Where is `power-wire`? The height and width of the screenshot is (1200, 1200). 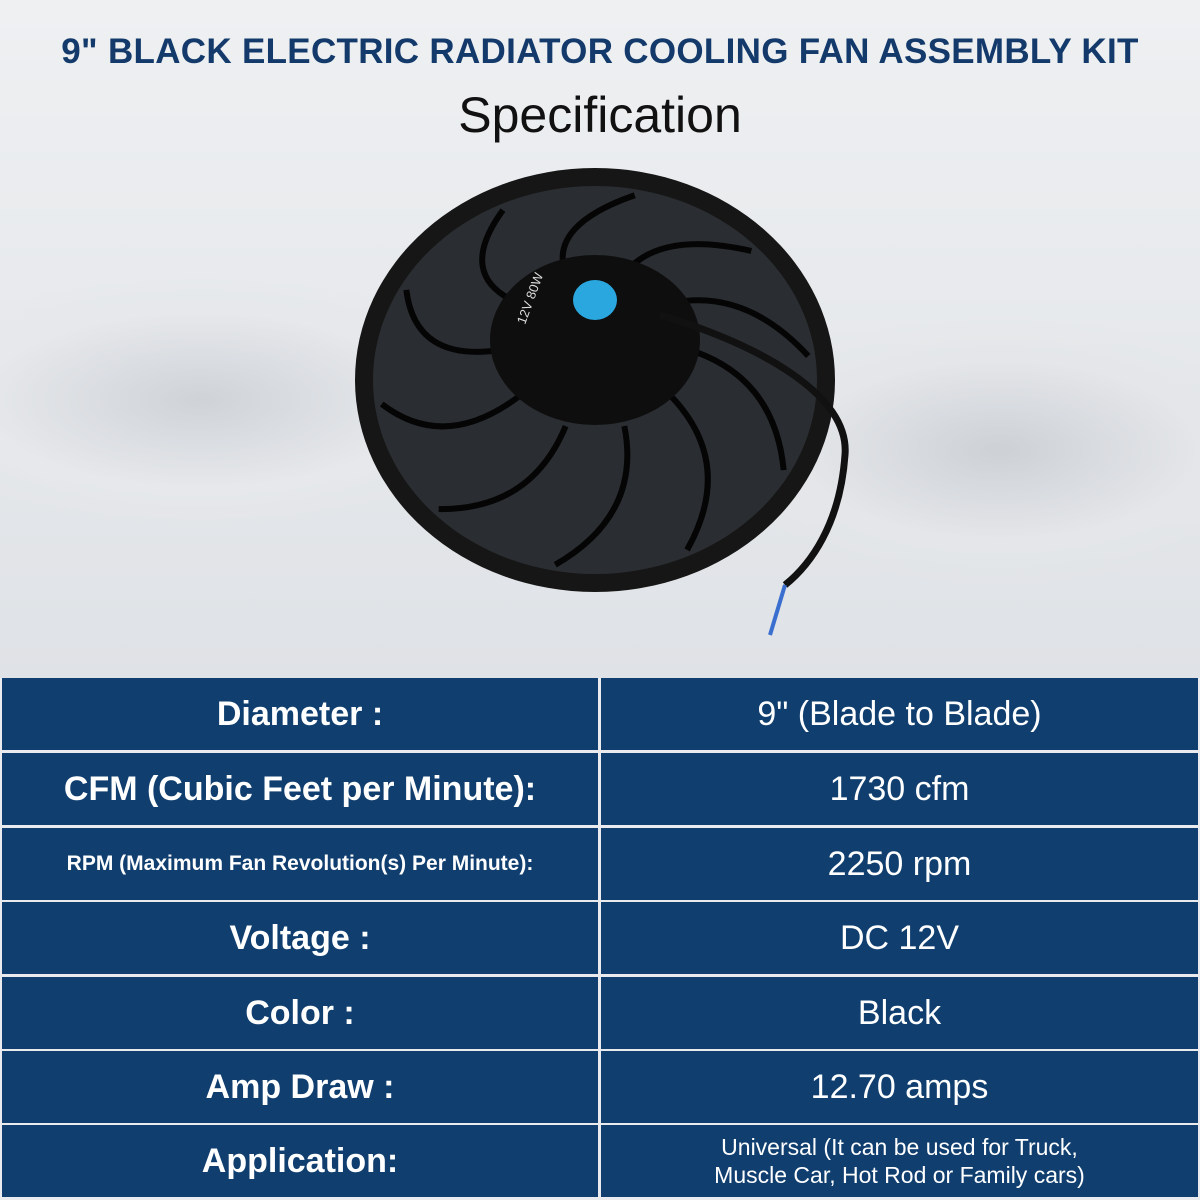 power-wire is located at coordinates (753, 449).